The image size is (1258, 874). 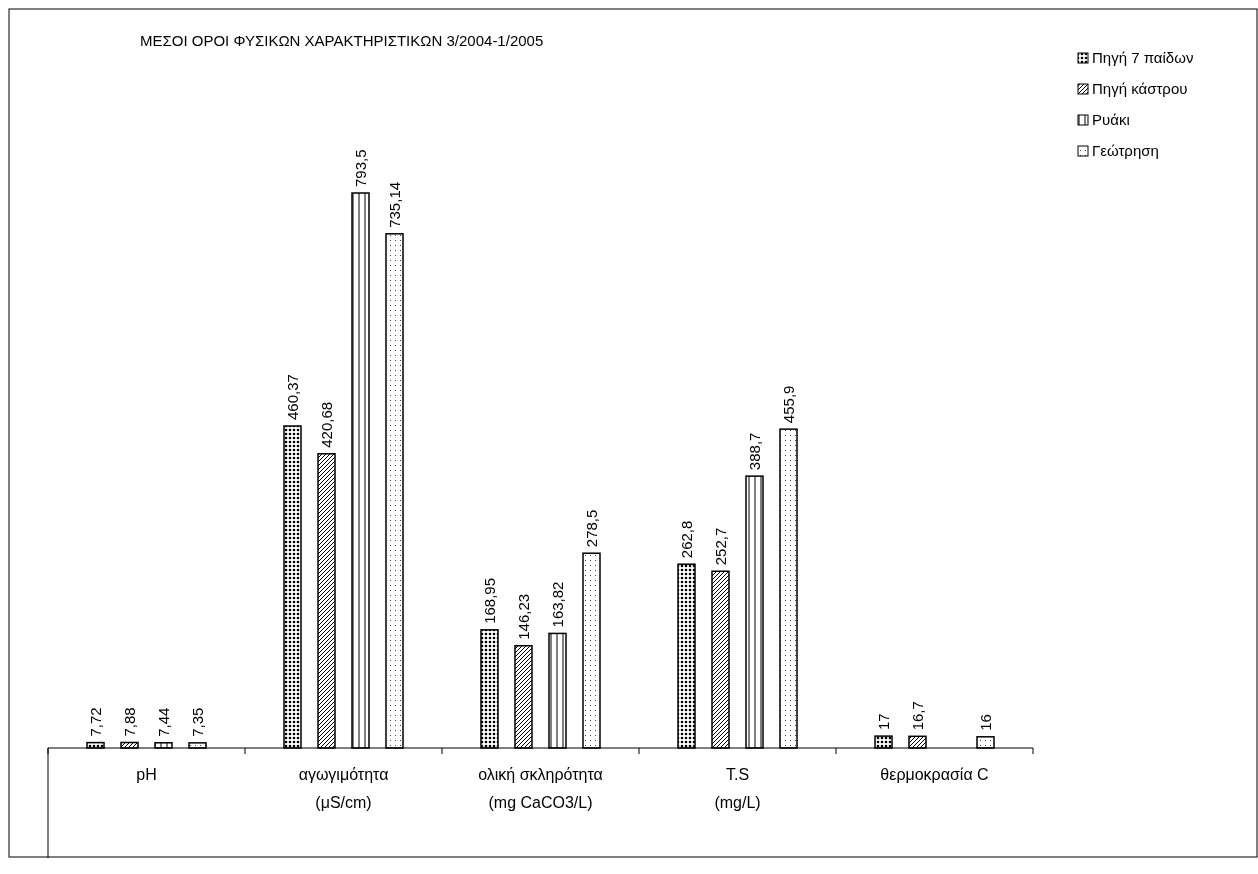 I want to click on data-label: 168,95, so click(x=489, y=600).